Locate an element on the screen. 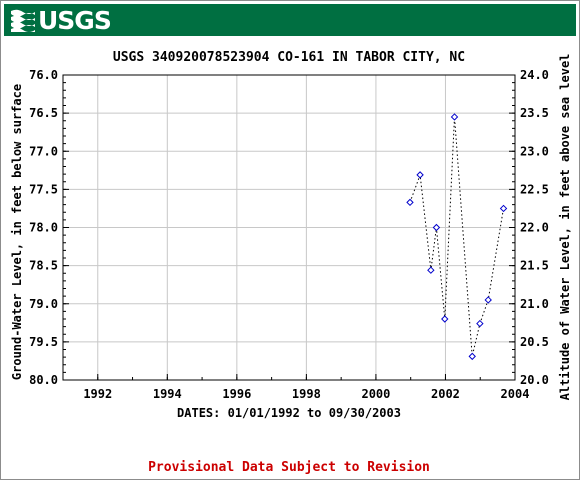 The image size is (580, 480). usgs-logo: USGS is located at coordinates (61, 20).